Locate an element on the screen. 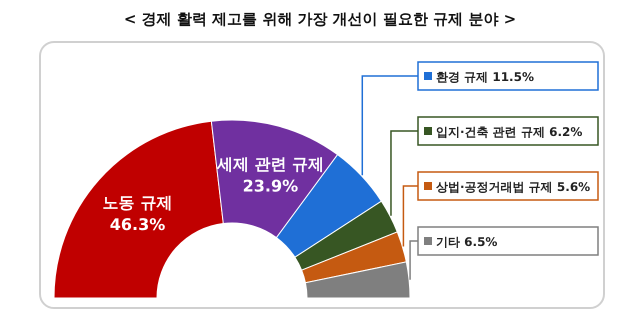  legend-label: 입지·건축 관련 규제 6.2% is located at coordinates (509, 132).